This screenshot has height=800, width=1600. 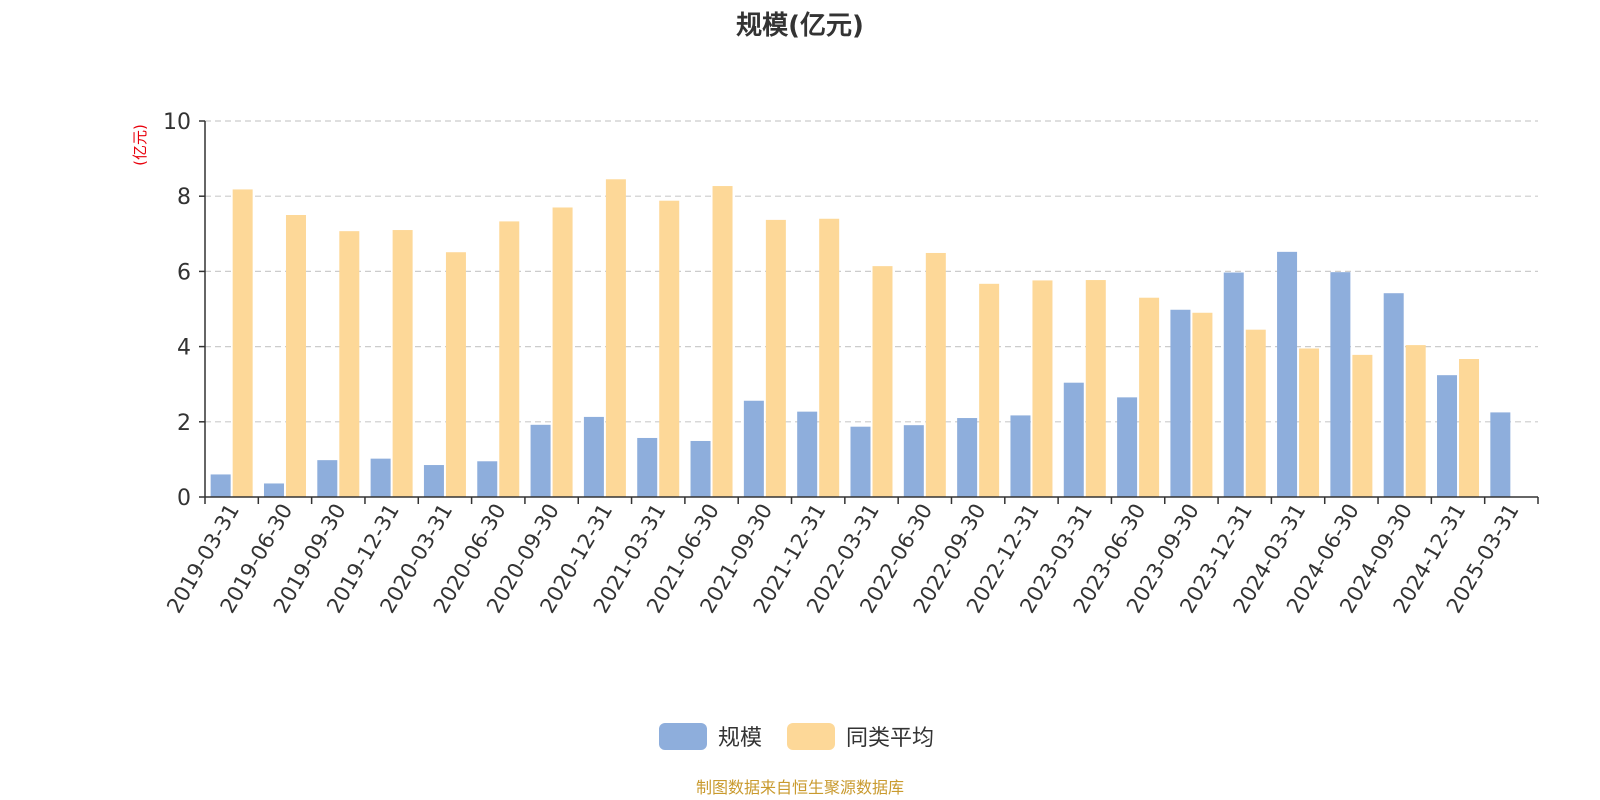 I want to click on chart-title: 规模(亿元), so click(x=800, y=26).